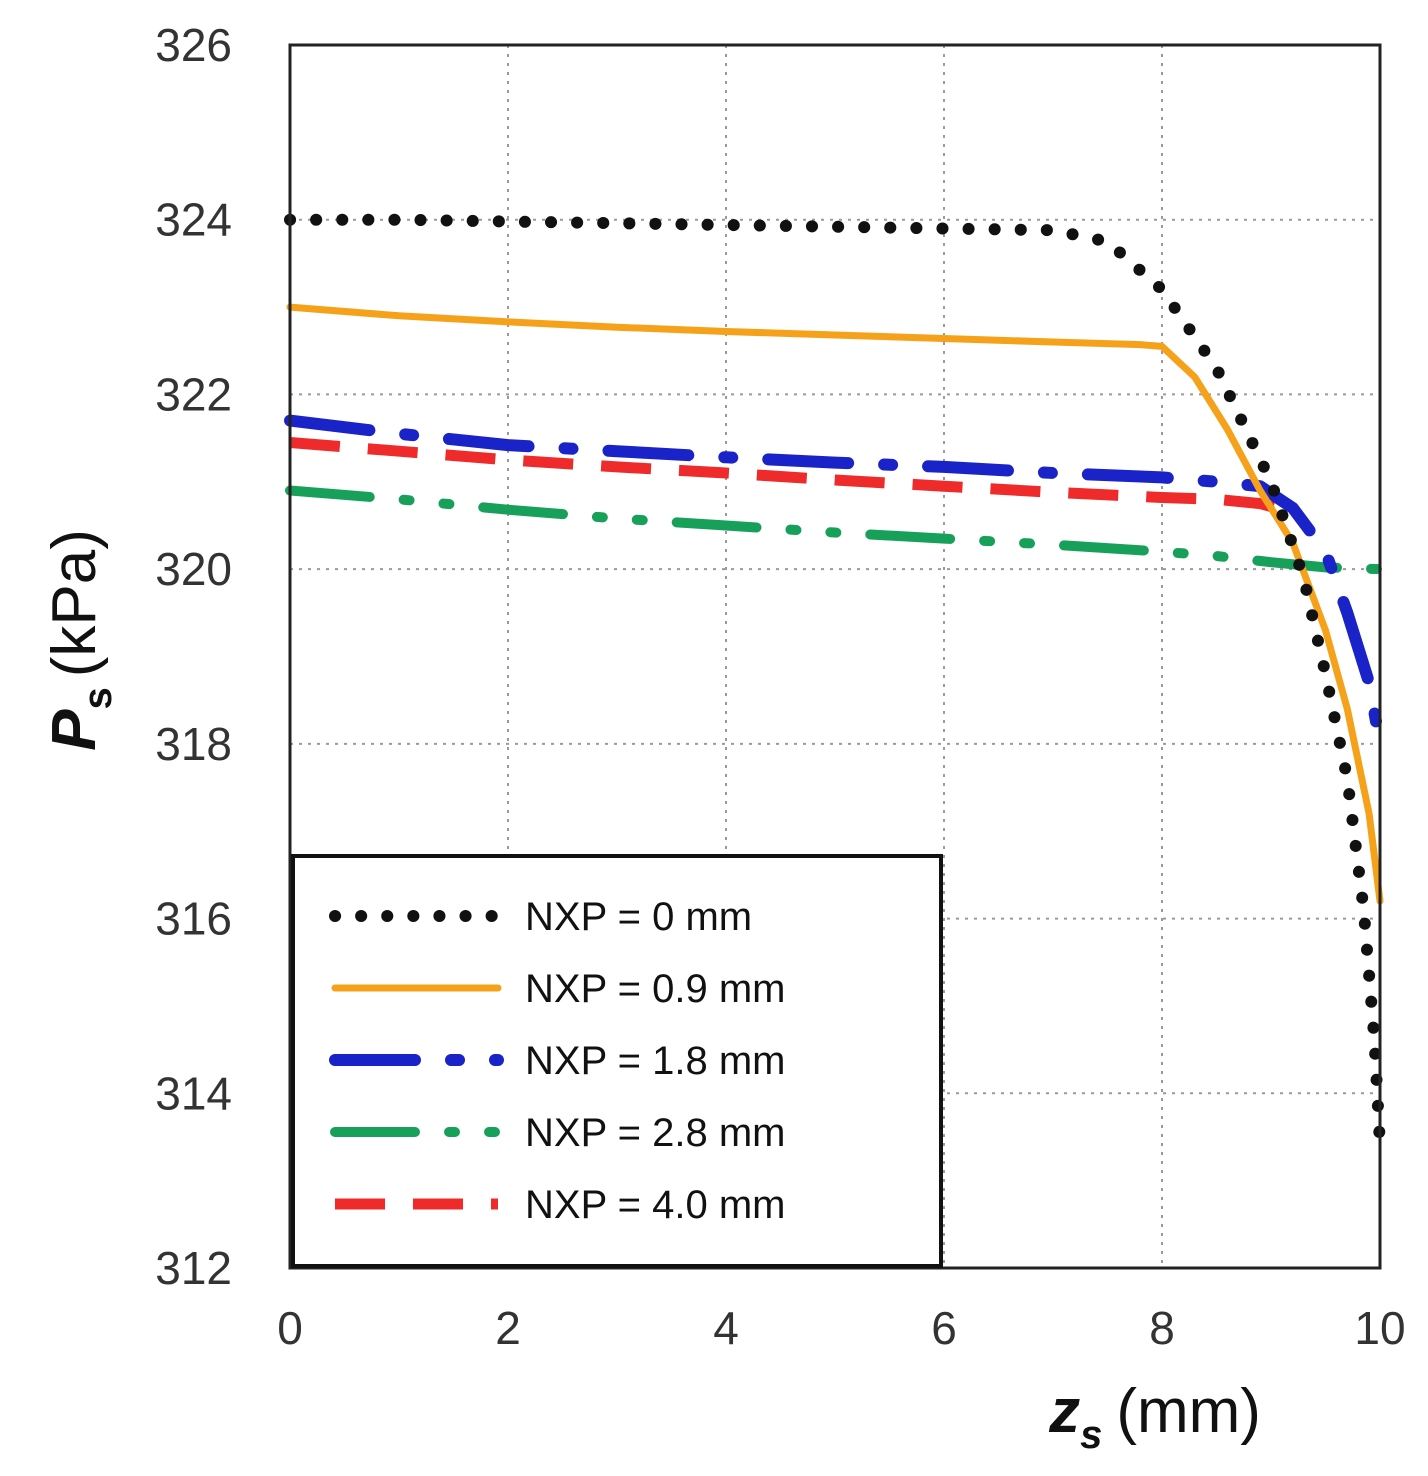 The image size is (1428, 1476). Describe the element at coordinates (655, 989) in the screenshot. I see `legend-label-1: NXP = 0.9 mm` at that location.